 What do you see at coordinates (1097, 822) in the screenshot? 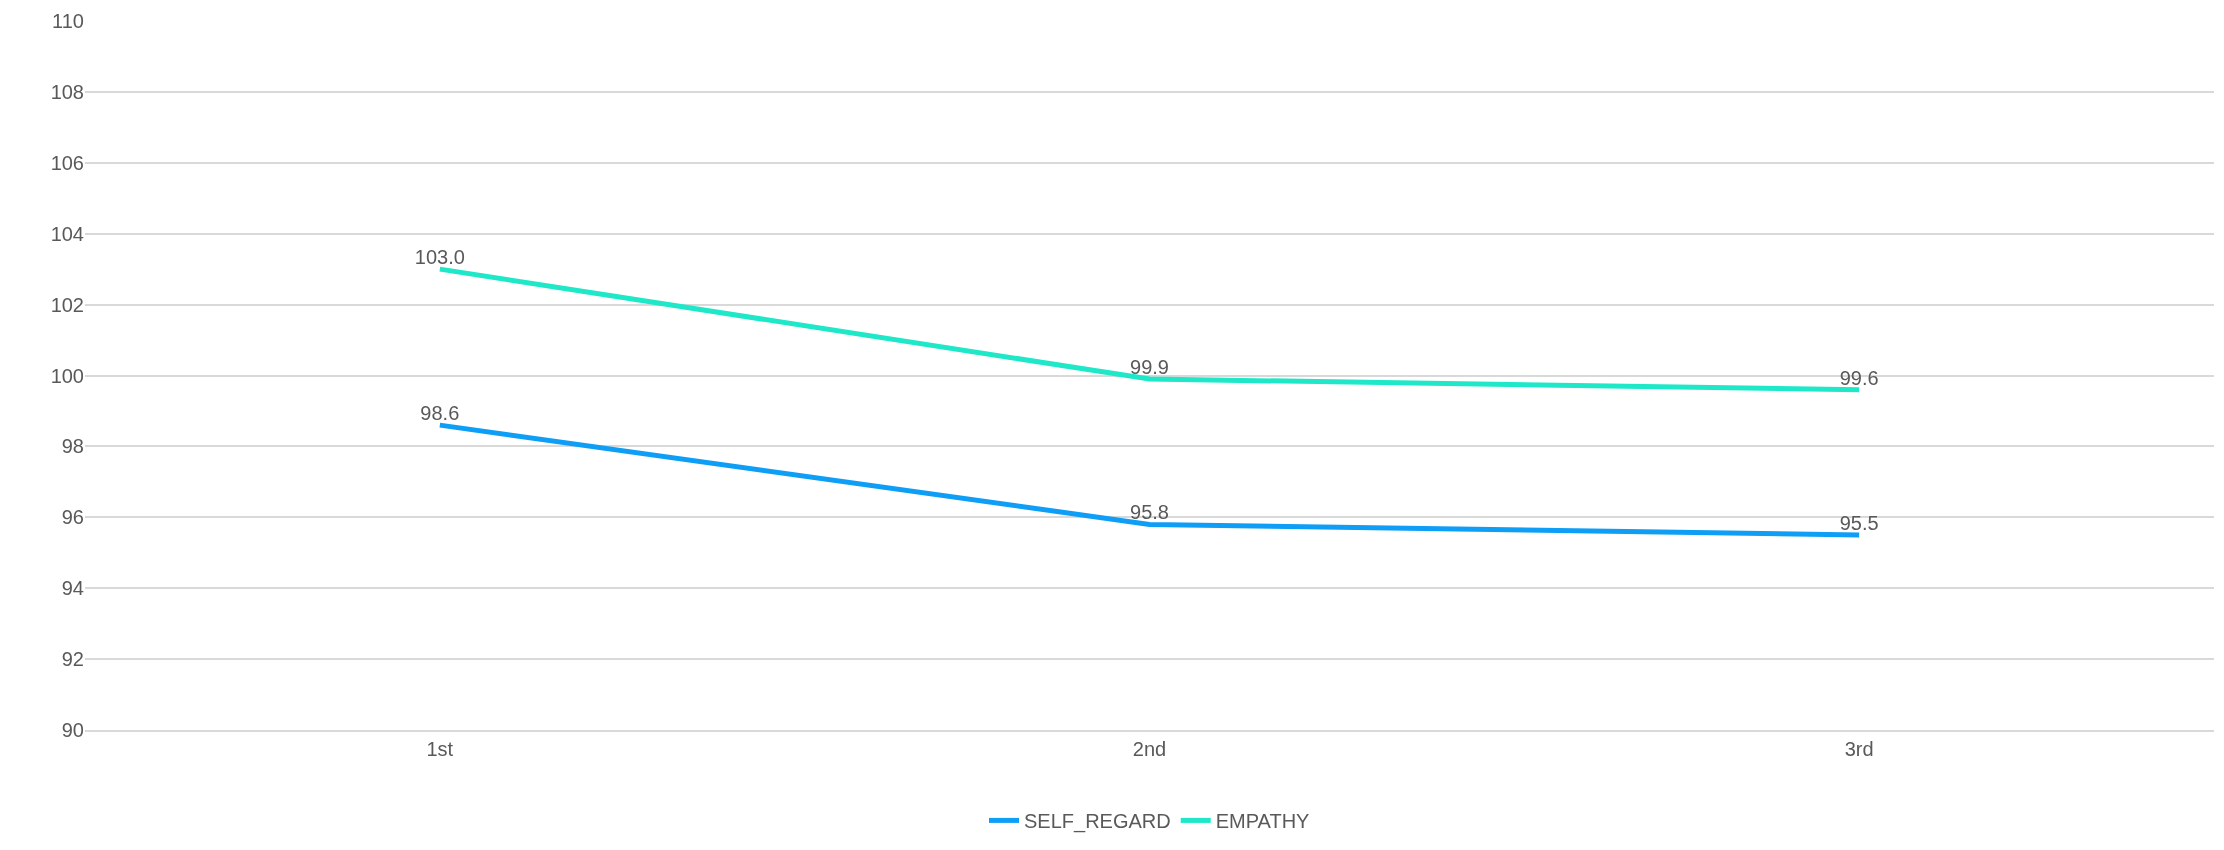
I see `legend-label: SELF_REGARD` at bounding box center [1097, 822].